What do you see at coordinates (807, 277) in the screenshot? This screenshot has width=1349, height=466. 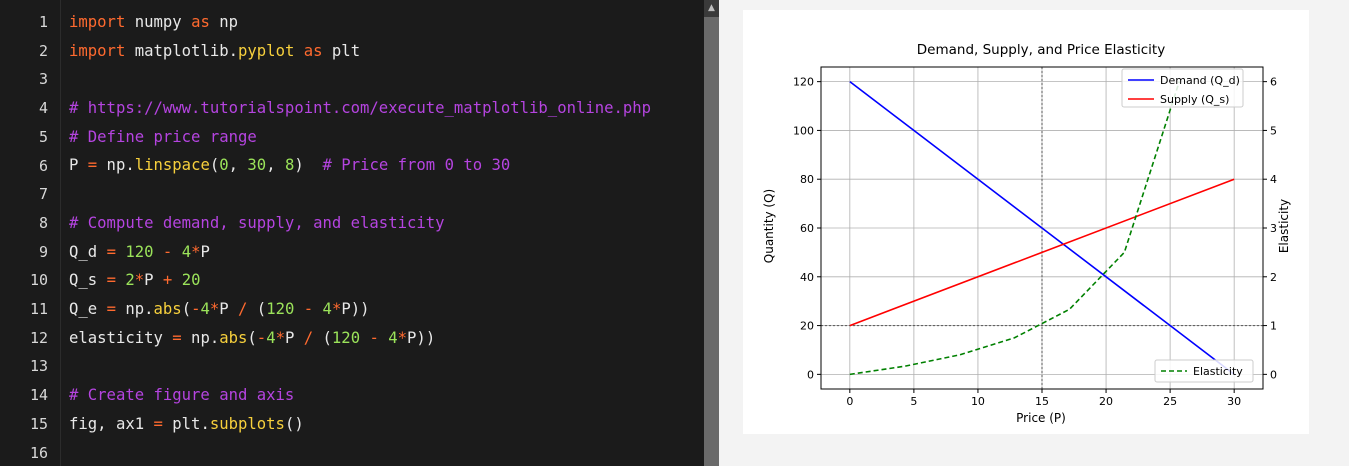 I see `y-tick-label: 40` at bounding box center [807, 277].